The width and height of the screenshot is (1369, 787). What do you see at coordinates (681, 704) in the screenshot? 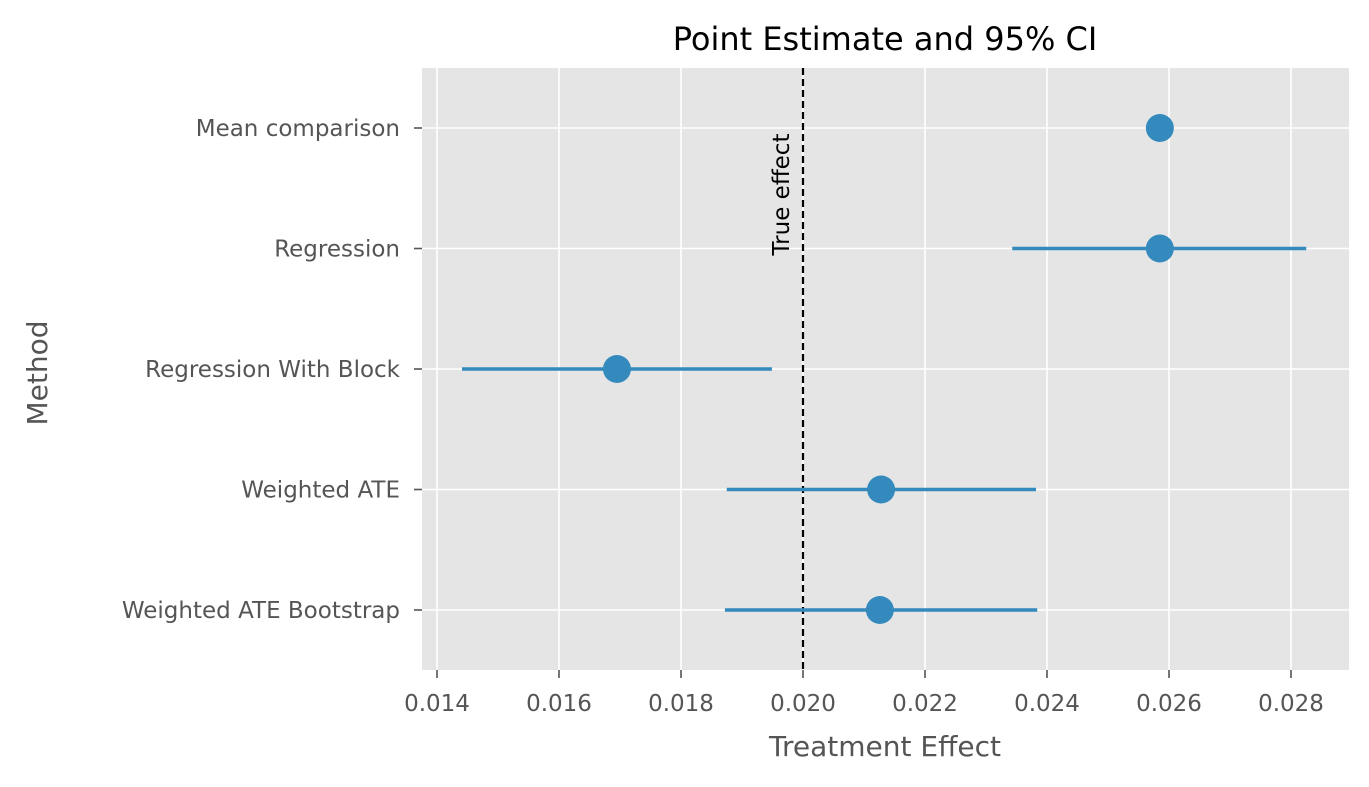
I see `x-tick-label: 0.018` at bounding box center [681, 704].